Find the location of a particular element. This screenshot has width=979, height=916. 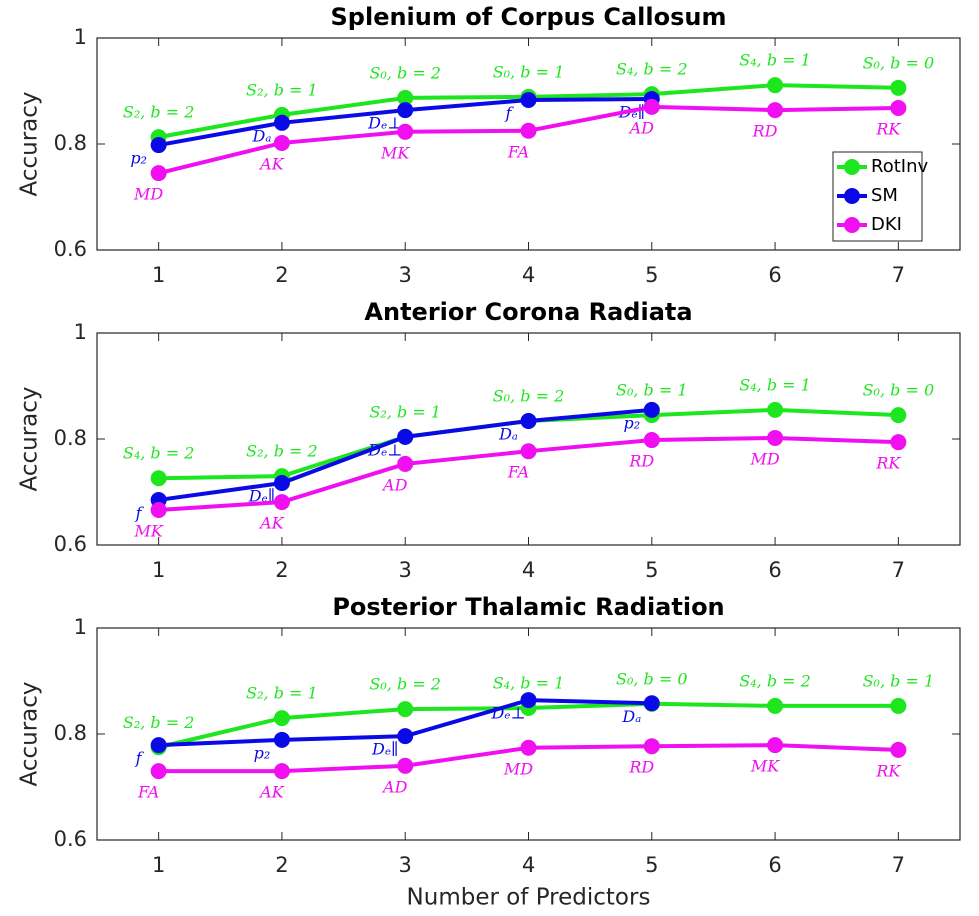

point-label: AD is located at coordinates (641, 127).